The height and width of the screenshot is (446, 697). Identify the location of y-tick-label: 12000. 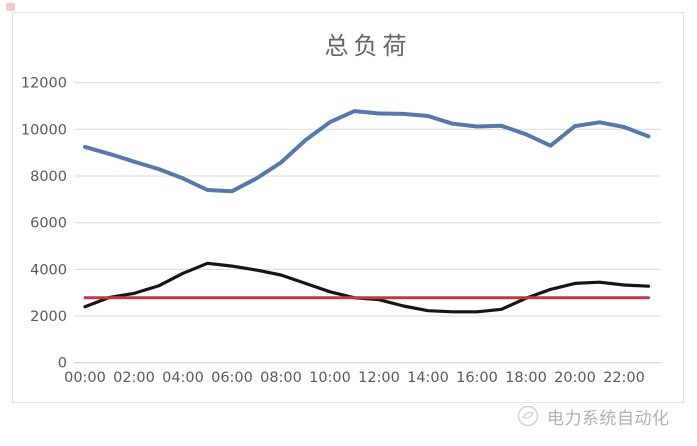
(44, 84).